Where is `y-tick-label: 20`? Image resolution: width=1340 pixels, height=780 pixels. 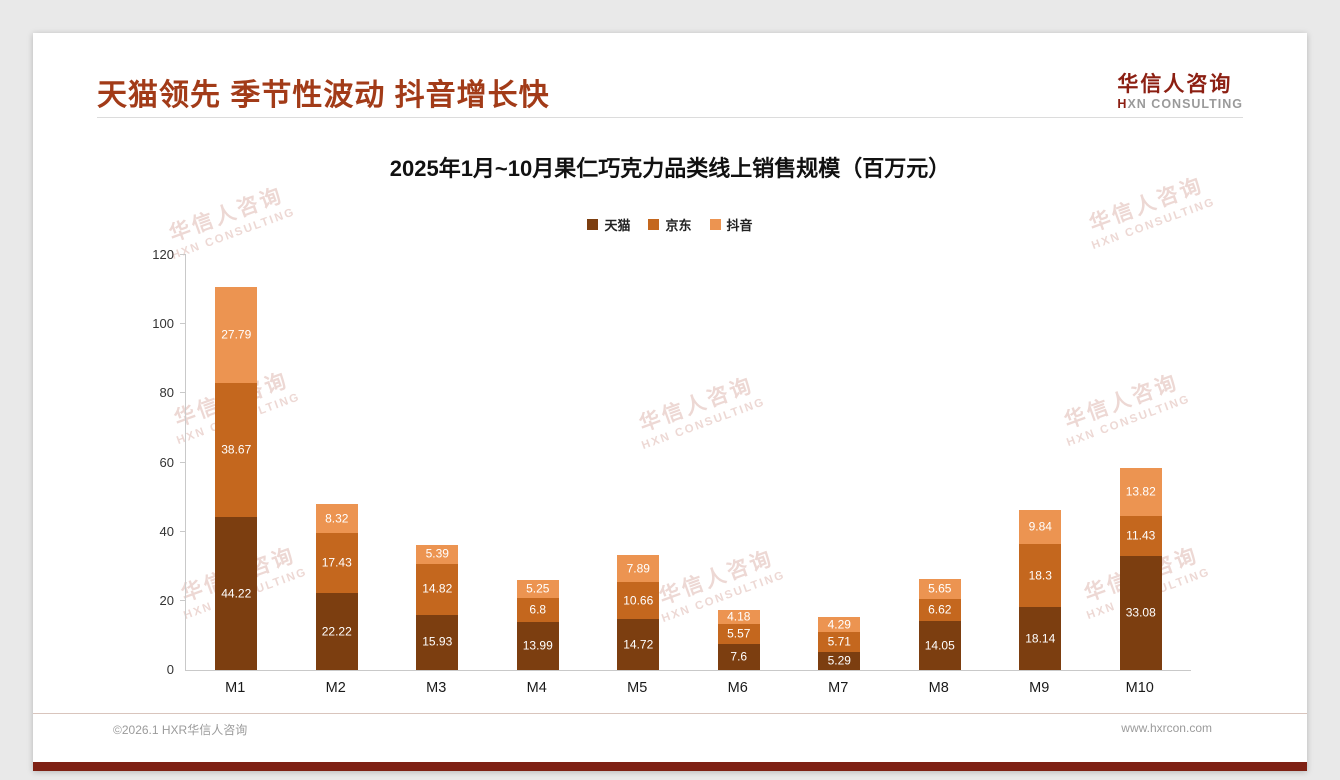
y-tick-label: 20 is located at coordinates (166, 600).